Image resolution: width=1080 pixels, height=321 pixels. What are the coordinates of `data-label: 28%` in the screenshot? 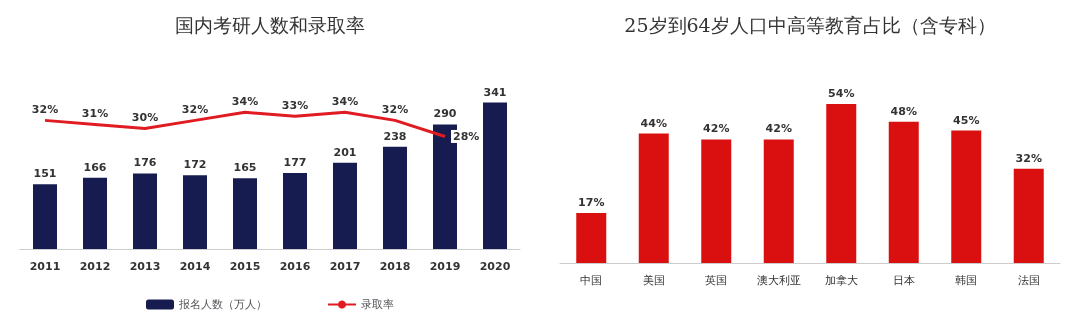 It's located at (466, 136).